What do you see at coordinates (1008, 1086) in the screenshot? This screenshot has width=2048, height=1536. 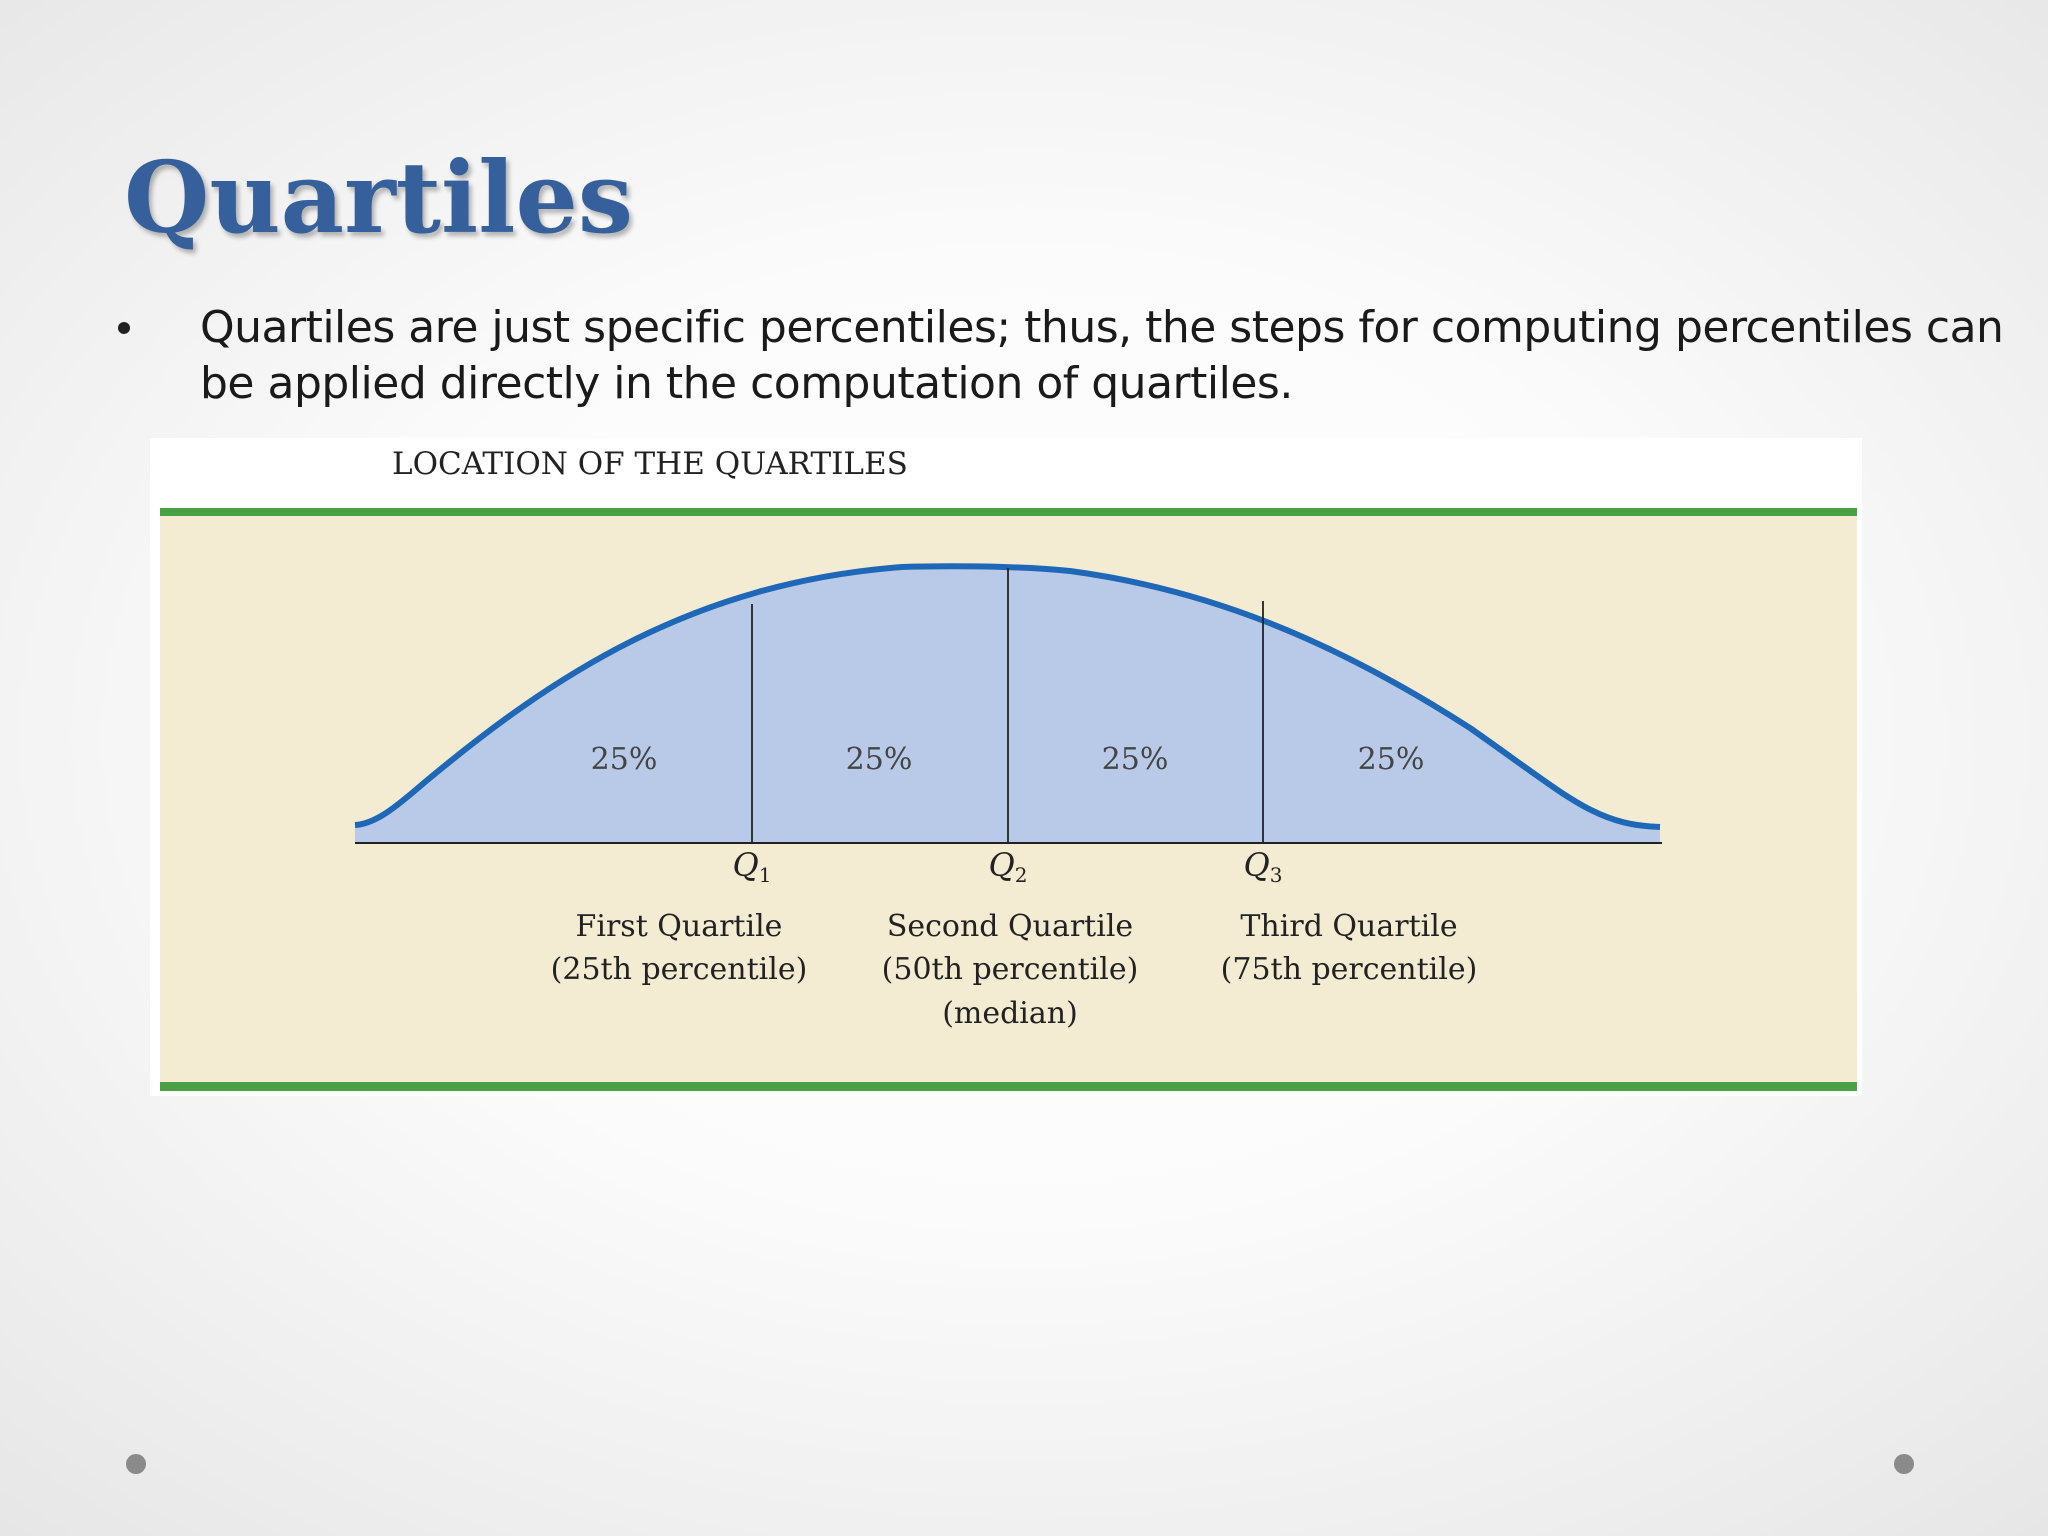 I see `bottom-rule` at bounding box center [1008, 1086].